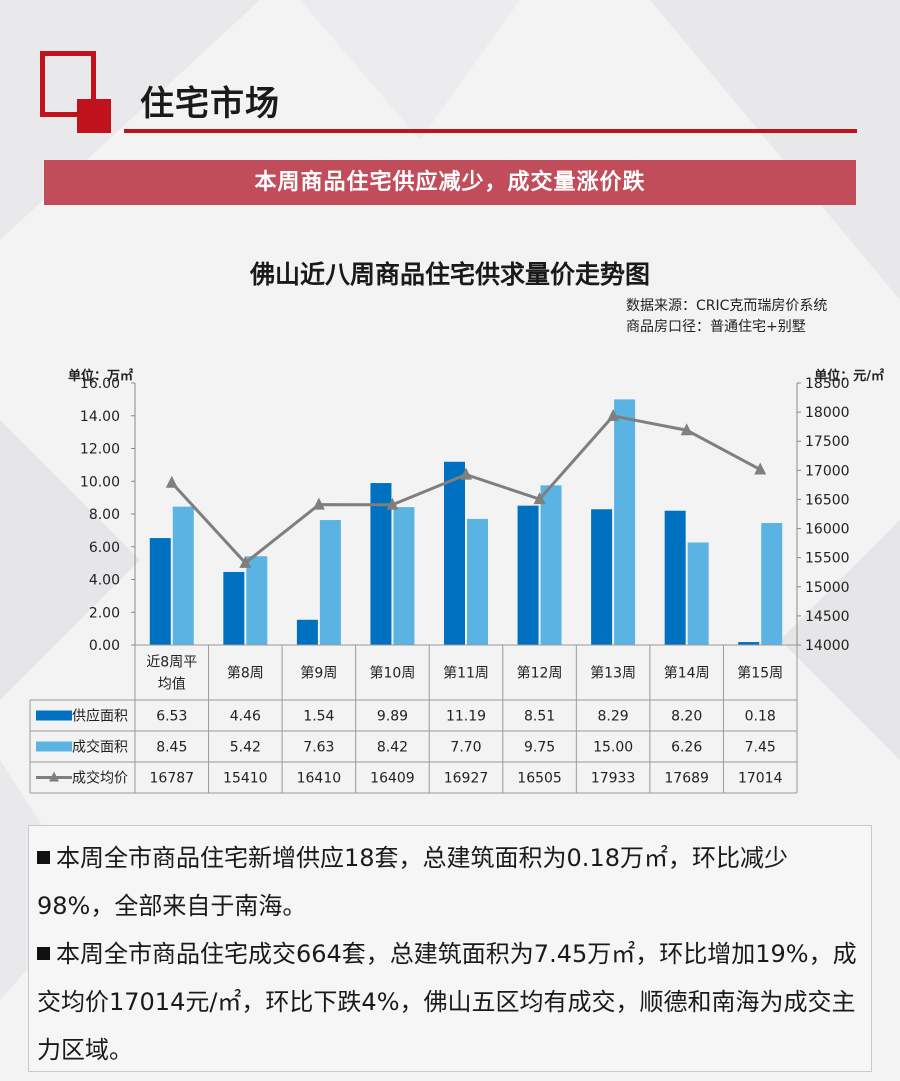 This screenshot has height=1081, width=900. Describe the element at coordinates (827, 617) in the screenshot. I see `right-tick-label: 14500` at that location.